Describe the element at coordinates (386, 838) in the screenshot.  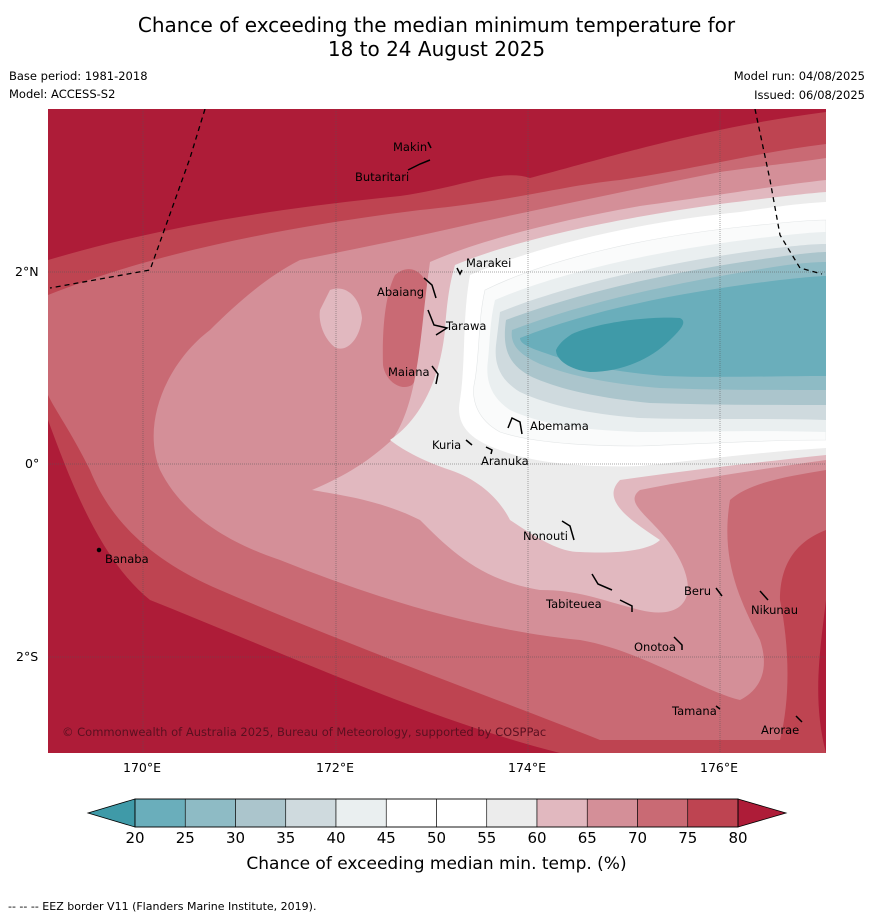
I see `colorbar-tick-label: 45` at that location.